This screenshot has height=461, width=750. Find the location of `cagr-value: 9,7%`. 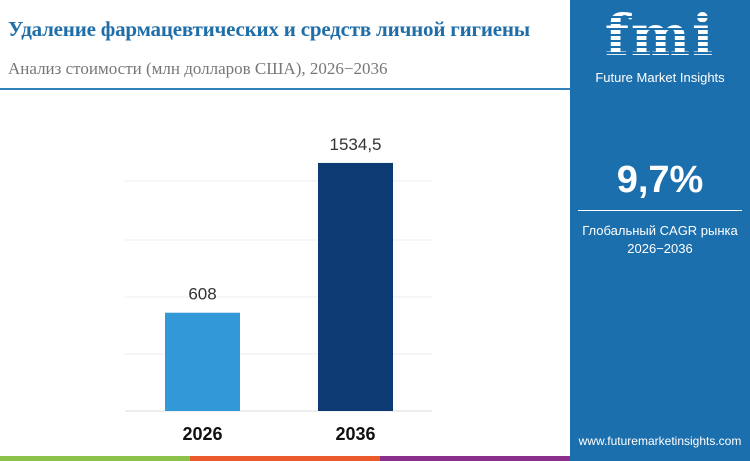

cagr-value: 9,7% is located at coordinates (660, 180).